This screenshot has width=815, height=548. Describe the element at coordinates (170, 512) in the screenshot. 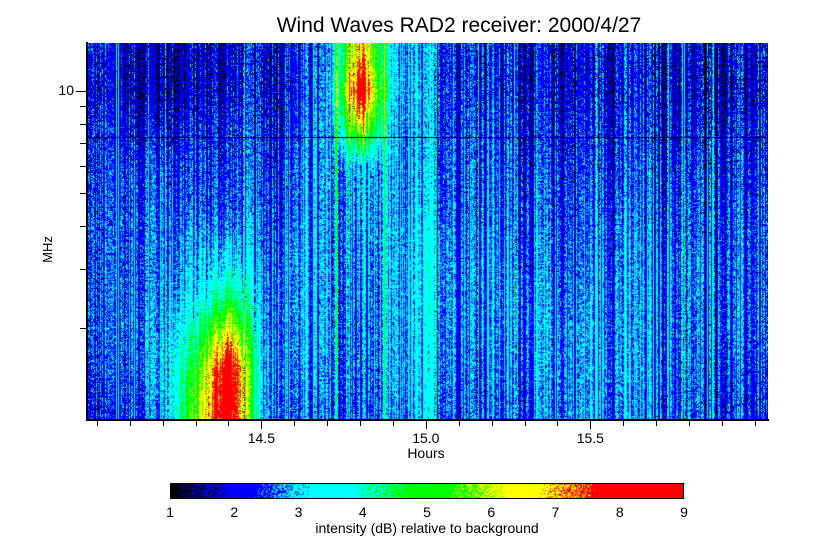

I see `colorbar-tick-label: 1` at that location.